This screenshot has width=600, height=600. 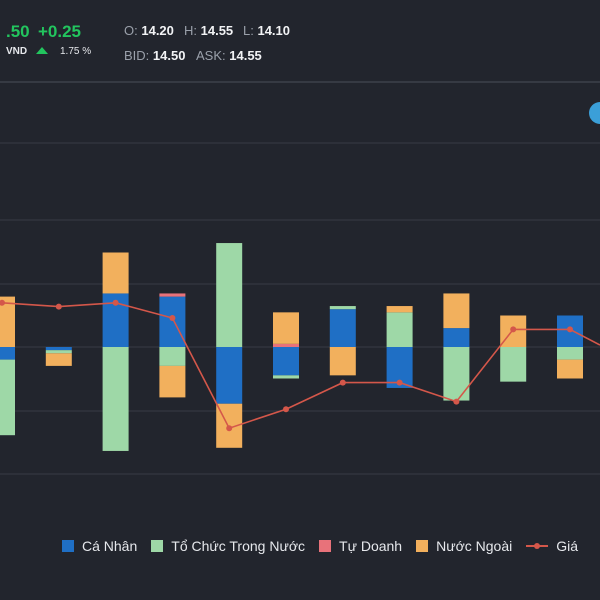 I want to click on legend-item-ca-nhan: Cá Nhân, so click(x=99, y=546).